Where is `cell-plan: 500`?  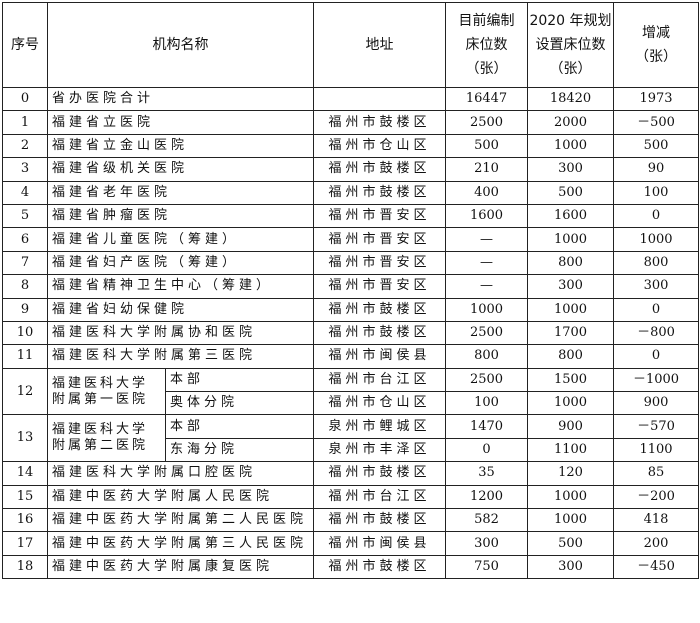 cell-plan: 500 is located at coordinates (570, 192).